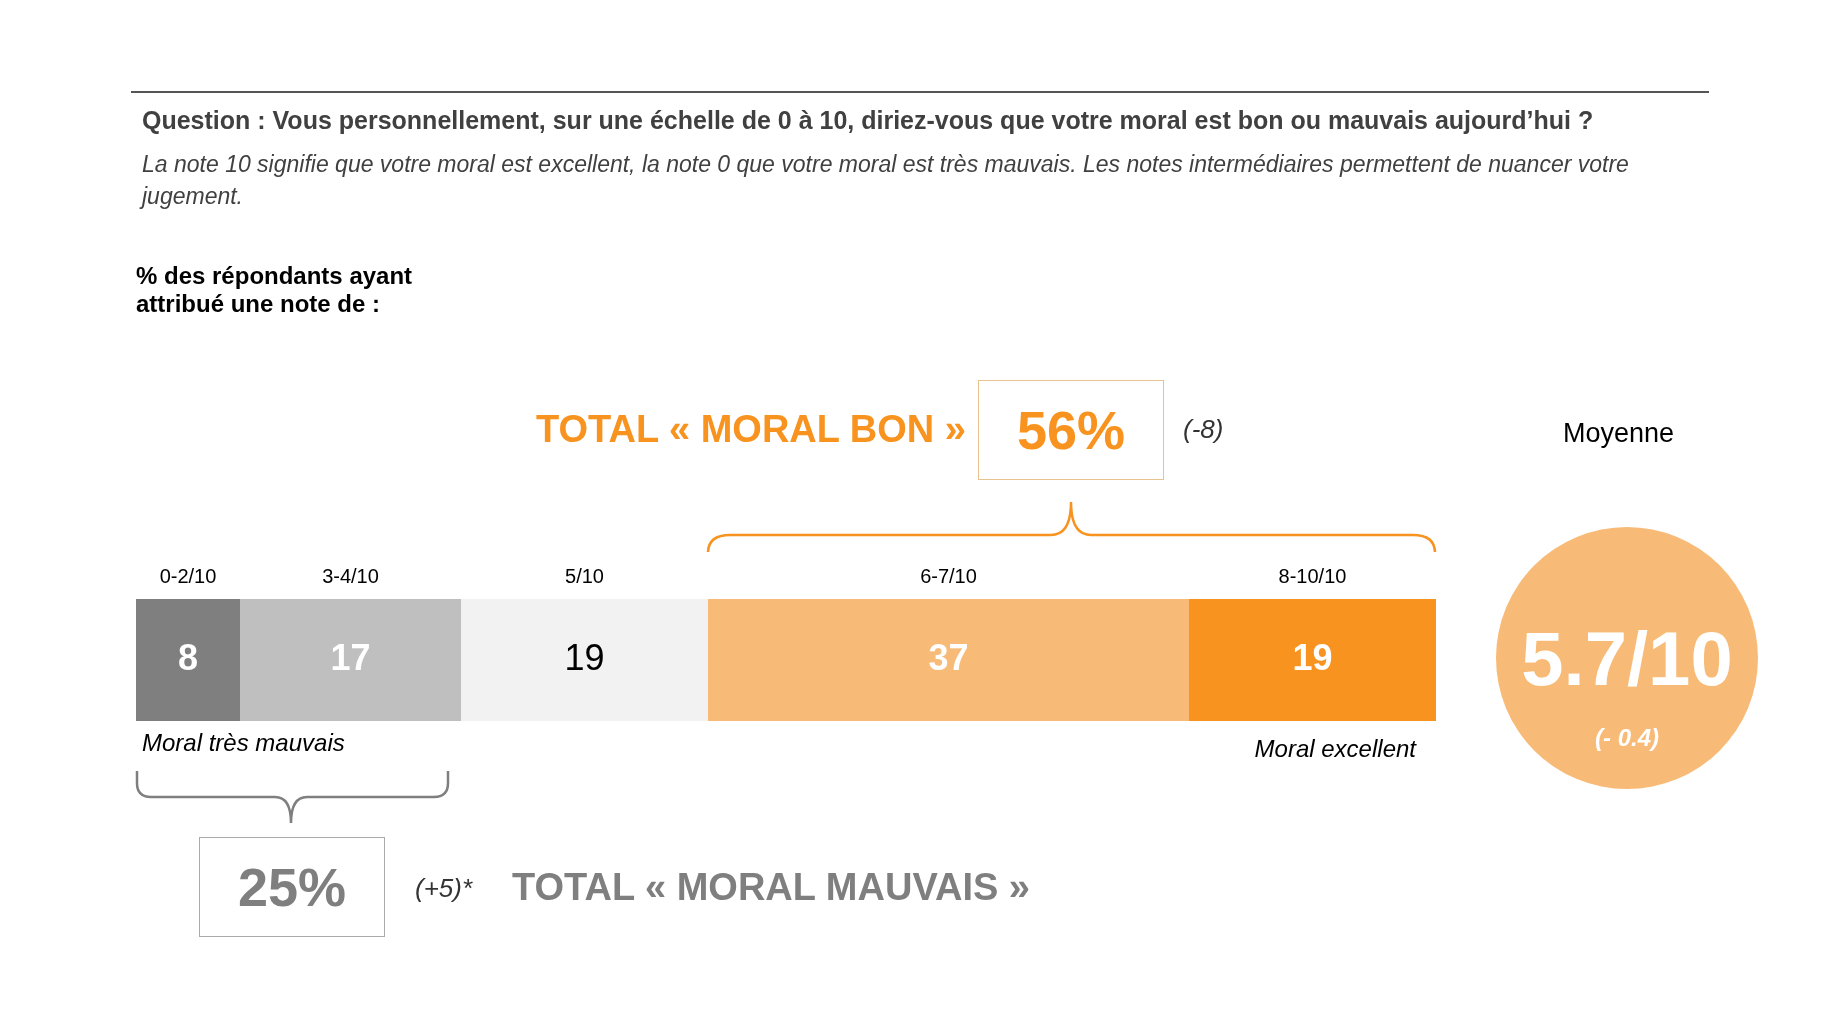  What do you see at coordinates (1203, 429) in the screenshot?
I see `text: (-8)` at bounding box center [1203, 429].